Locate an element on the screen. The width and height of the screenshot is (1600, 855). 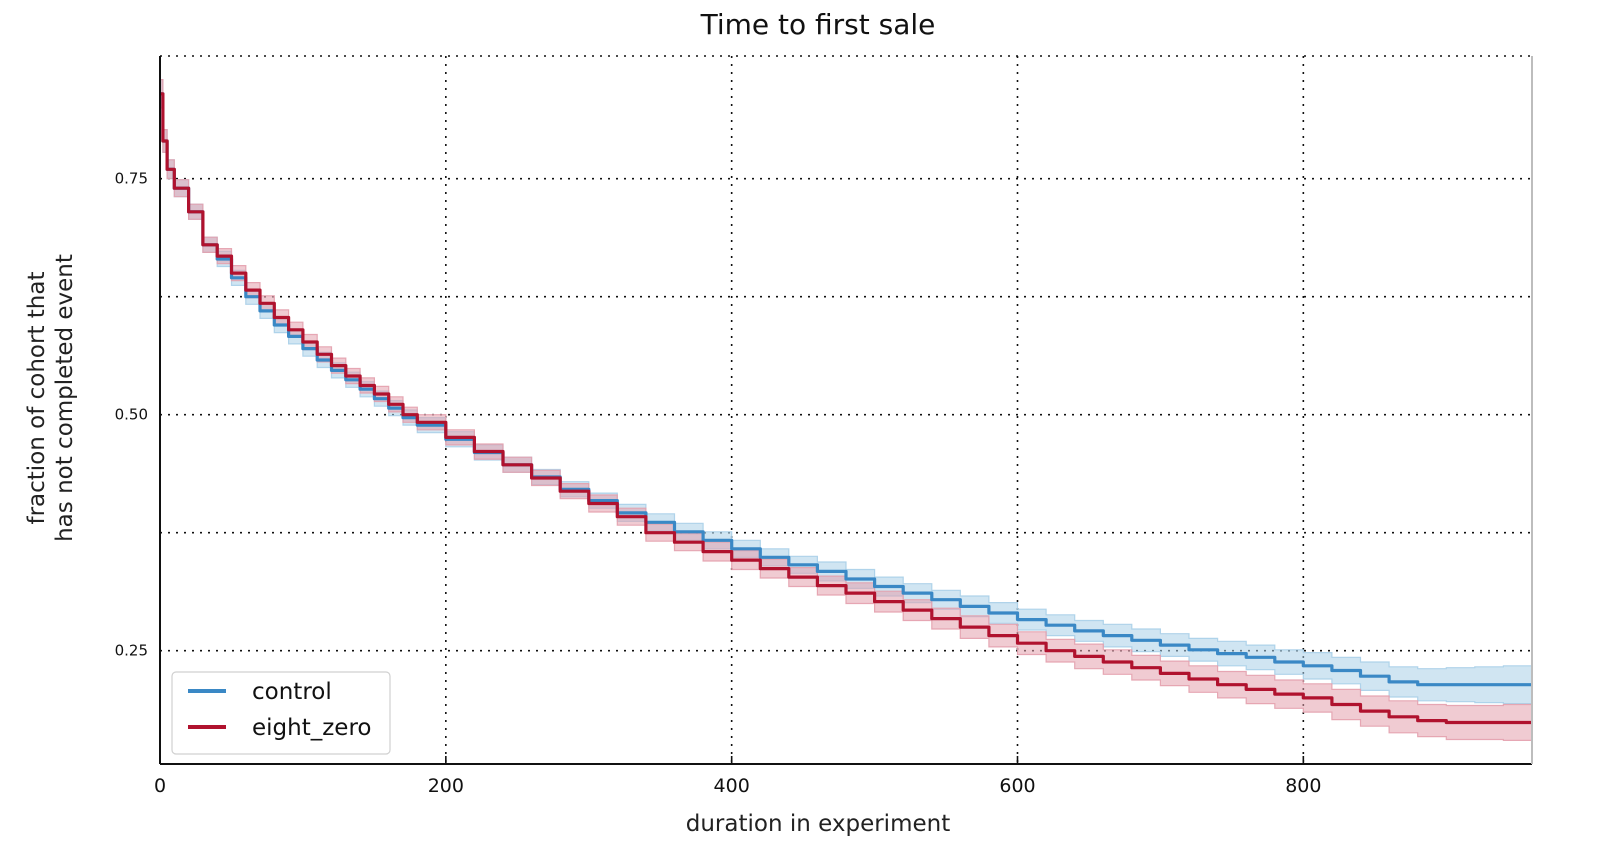
legend-box is located at coordinates (281, 713).